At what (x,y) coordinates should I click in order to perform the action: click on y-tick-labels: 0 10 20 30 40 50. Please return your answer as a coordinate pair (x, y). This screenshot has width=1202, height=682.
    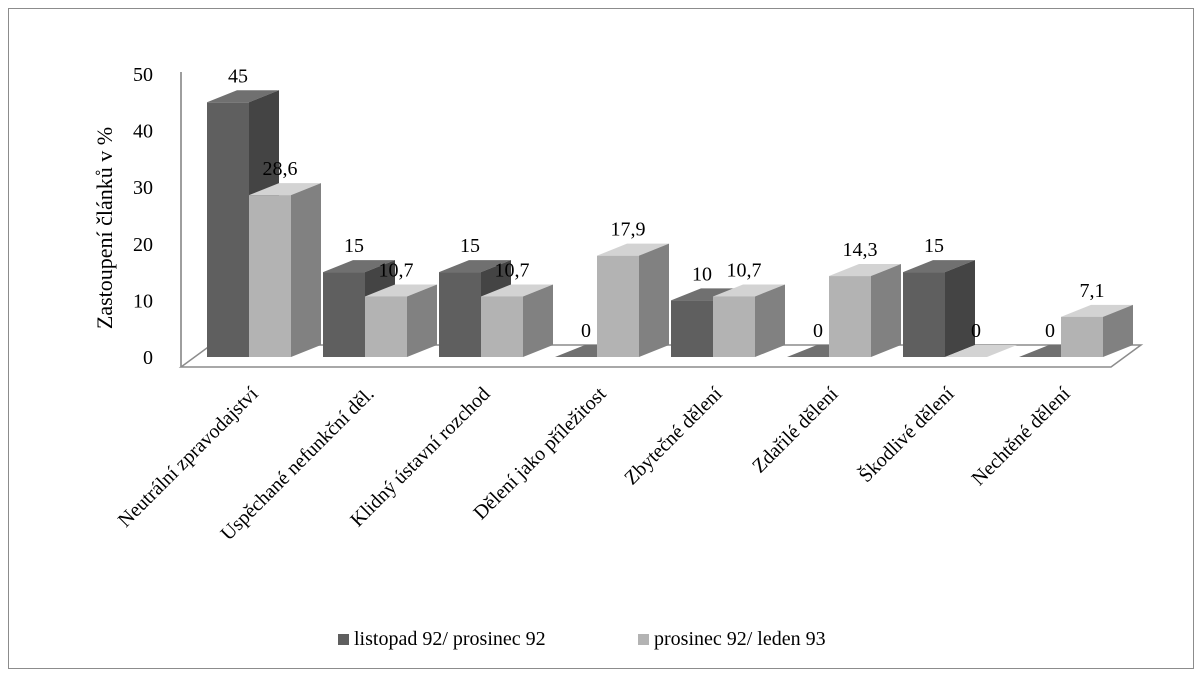
    Looking at the image, I should click on (143, 216).